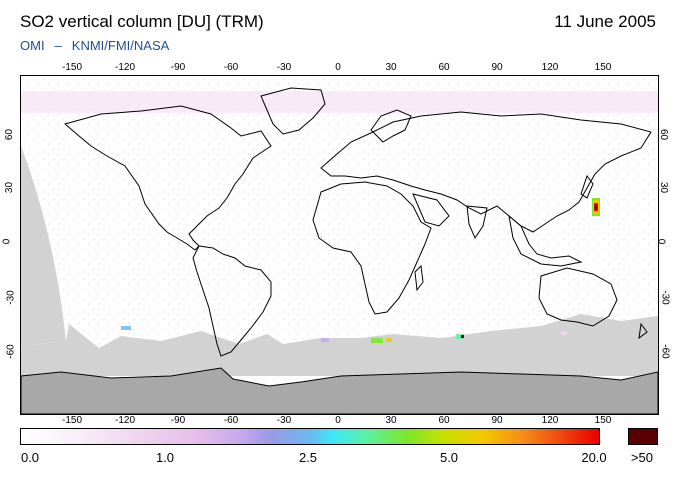 The width and height of the screenshot is (676, 480). I want to click on lat-tick-right: -30, so click(665, 297).